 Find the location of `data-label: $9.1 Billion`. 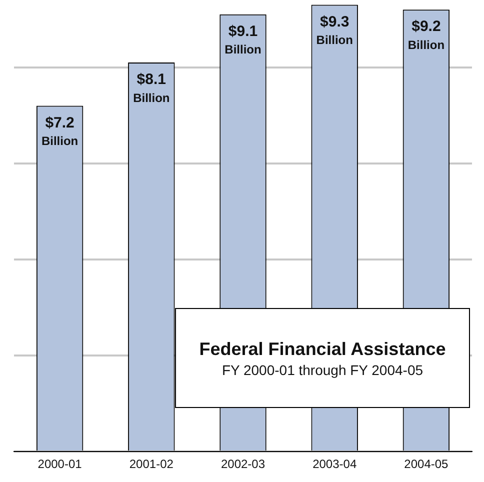

data-label: $9.1 Billion is located at coordinates (243, 40).